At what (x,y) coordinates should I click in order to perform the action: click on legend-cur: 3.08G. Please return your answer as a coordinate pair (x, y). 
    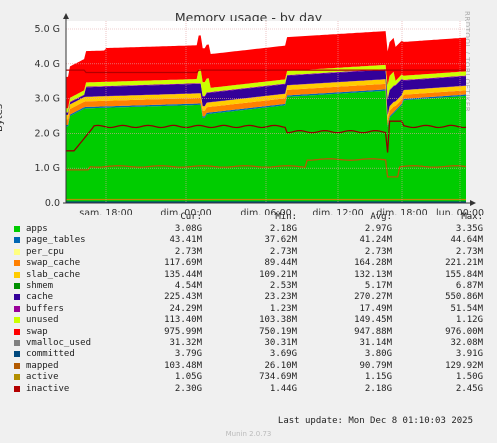
    Looking at the image, I should click on (188, 229).